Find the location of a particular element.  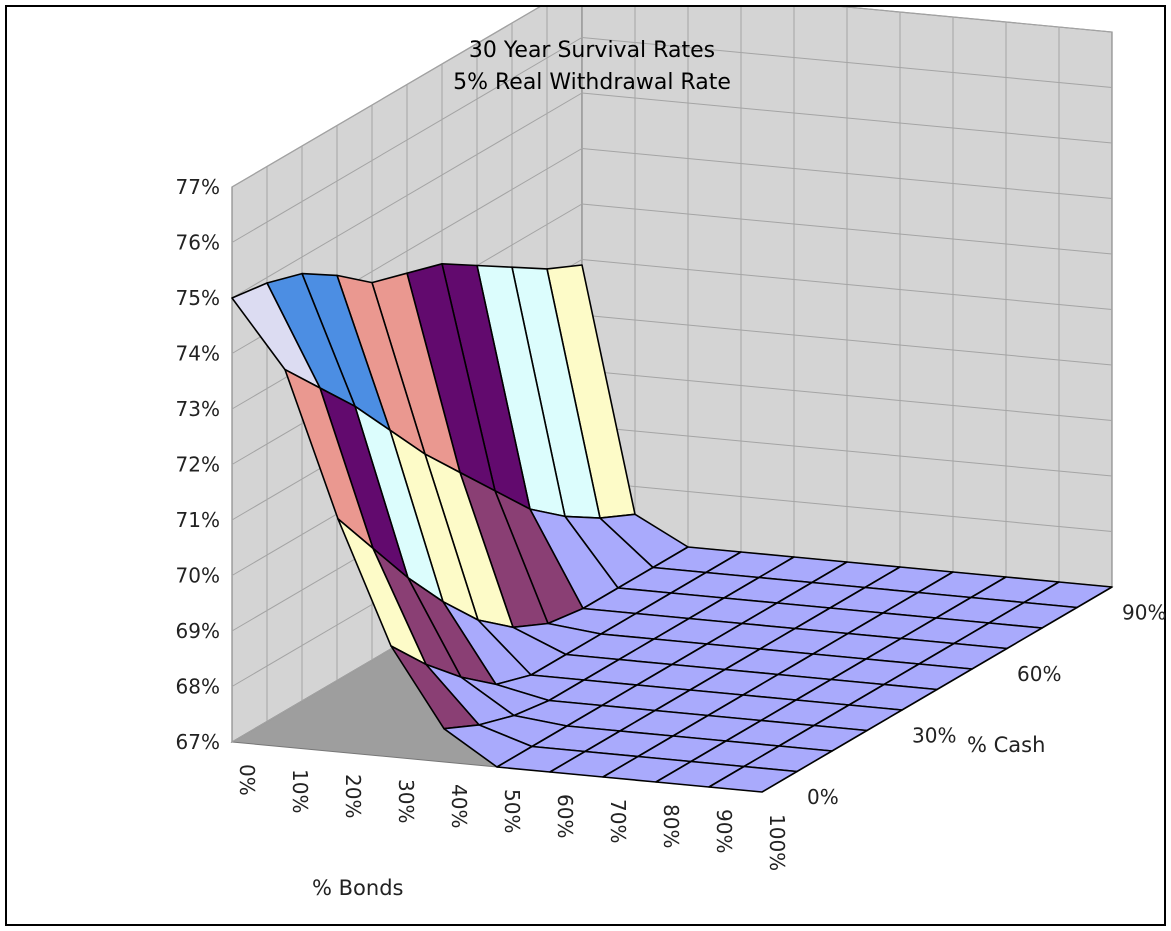

z-axis-ticks: 67% 68% 69% 70% 71% 72% 73% 74% 75% 76% 77% is located at coordinates (198, 464).